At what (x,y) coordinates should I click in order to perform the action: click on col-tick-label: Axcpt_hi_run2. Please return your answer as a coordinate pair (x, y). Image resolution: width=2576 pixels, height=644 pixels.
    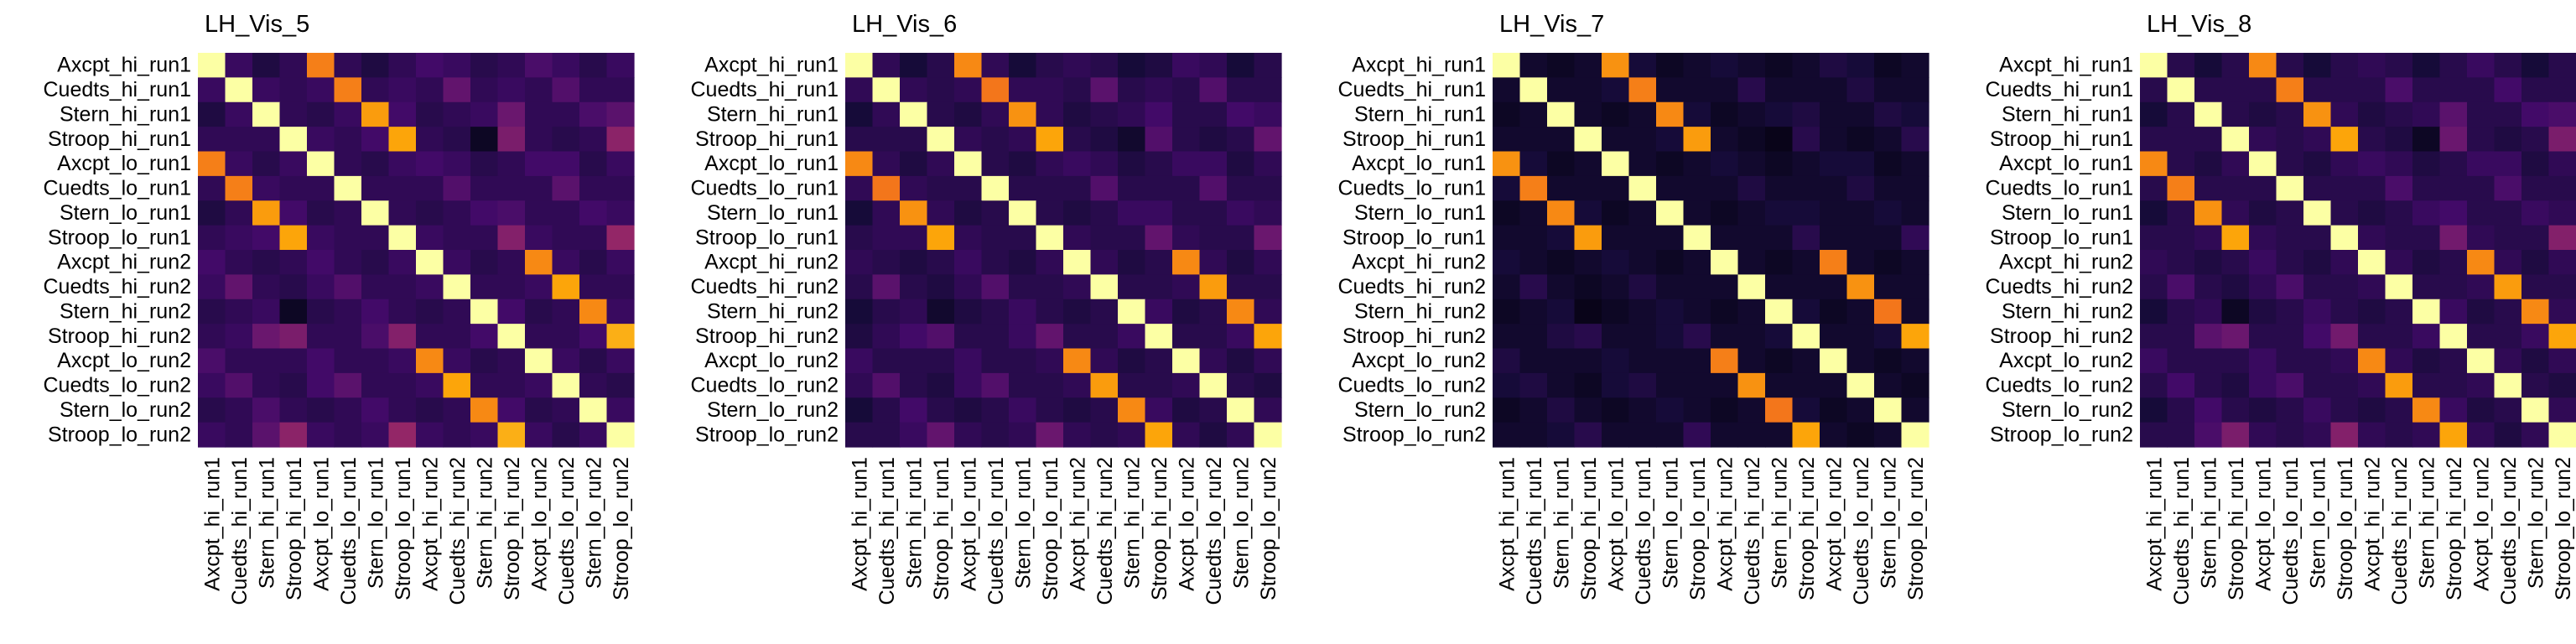
    Looking at the image, I should click on (1725, 524).